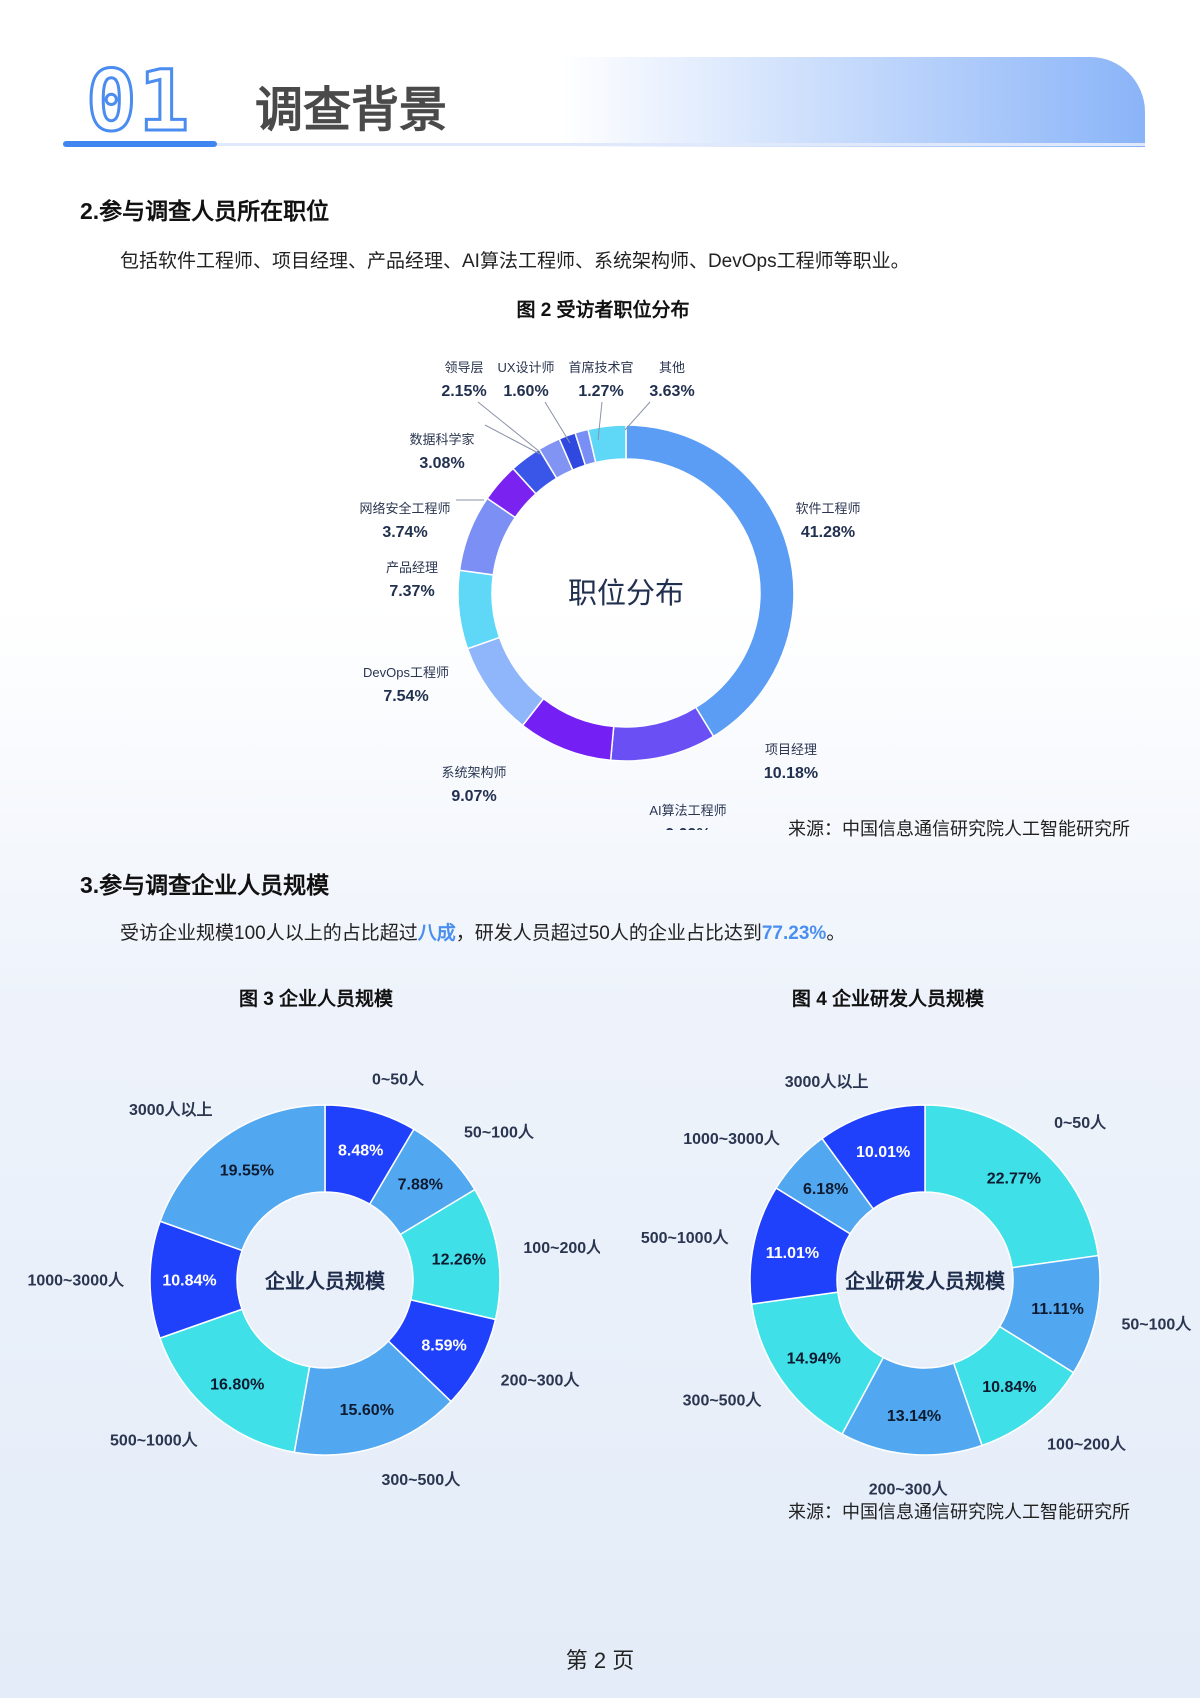 The height and width of the screenshot is (1698, 1200). Describe the element at coordinates (626, 593) in the screenshot. I see `donut-center-label: 职位分布` at that location.